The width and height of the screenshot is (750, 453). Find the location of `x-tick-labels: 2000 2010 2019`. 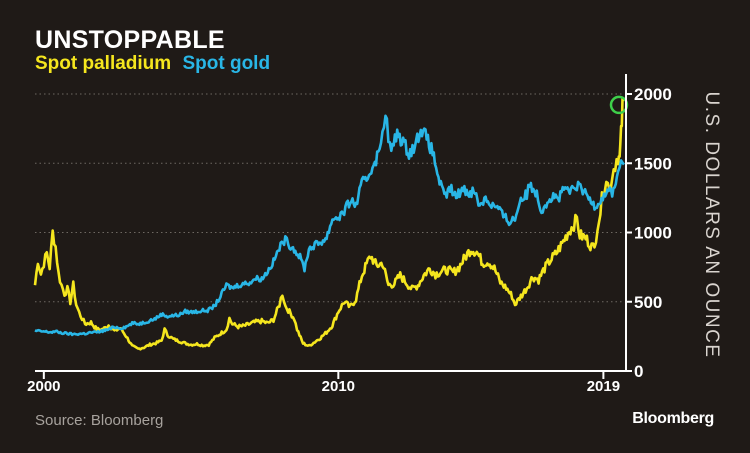

x-tick-labels: 2000 2010 2019 is located at coordinates (323, 386).